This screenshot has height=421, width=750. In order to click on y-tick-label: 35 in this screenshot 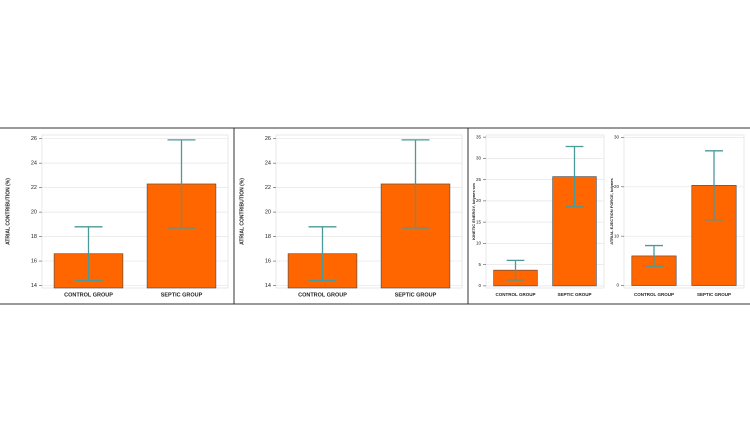, I will do `click(479, 136)`.